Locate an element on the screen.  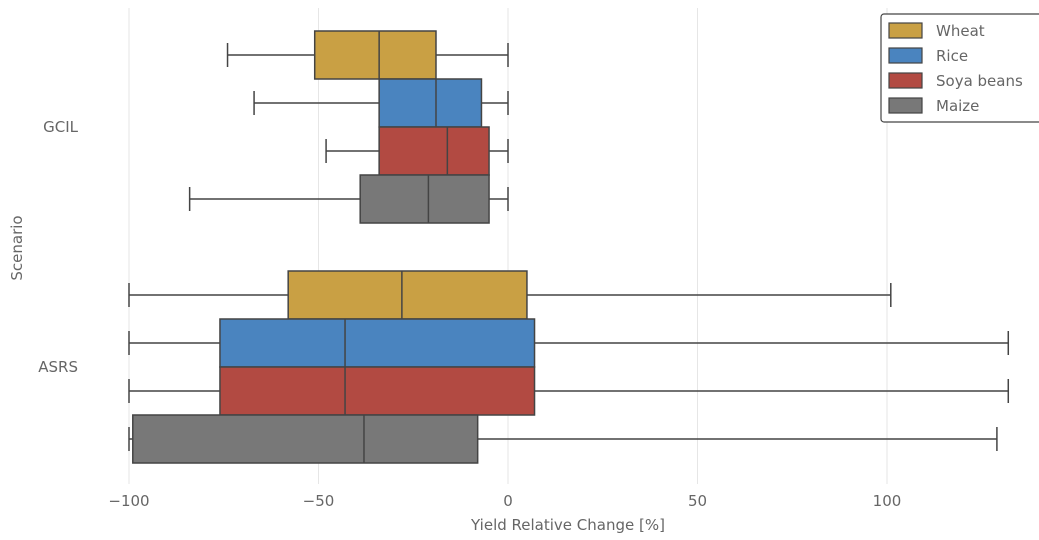
x-tick-label: 100 is located at coordinates (887, 501).